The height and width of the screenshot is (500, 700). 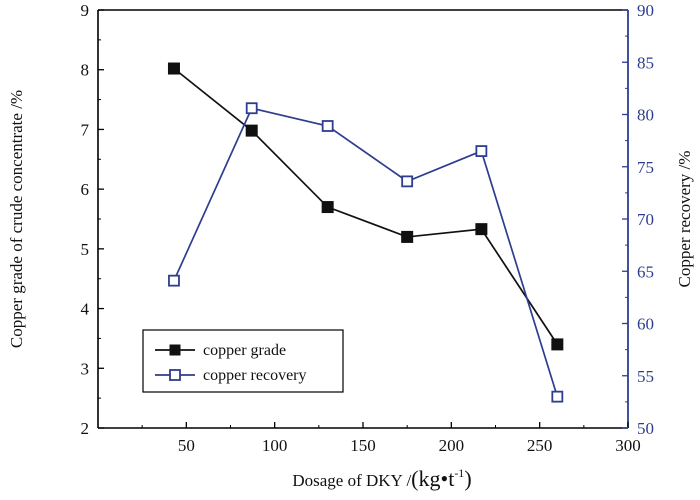 I want to click on legend-marker-filled-square, so click(x=175, y=350).